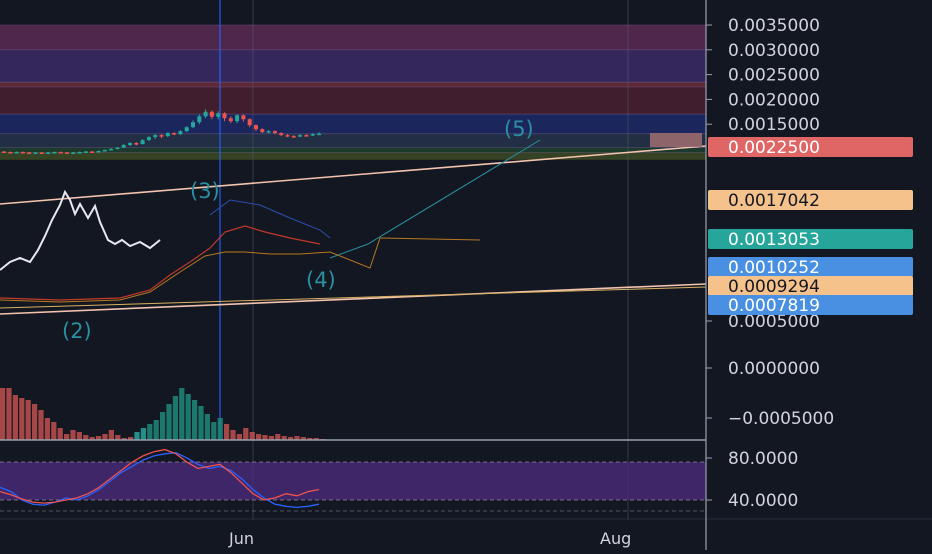 The height and width of the screenshot is (554, 932). I want to click on price-tick-label: 0.0015000, so click(774, 125).